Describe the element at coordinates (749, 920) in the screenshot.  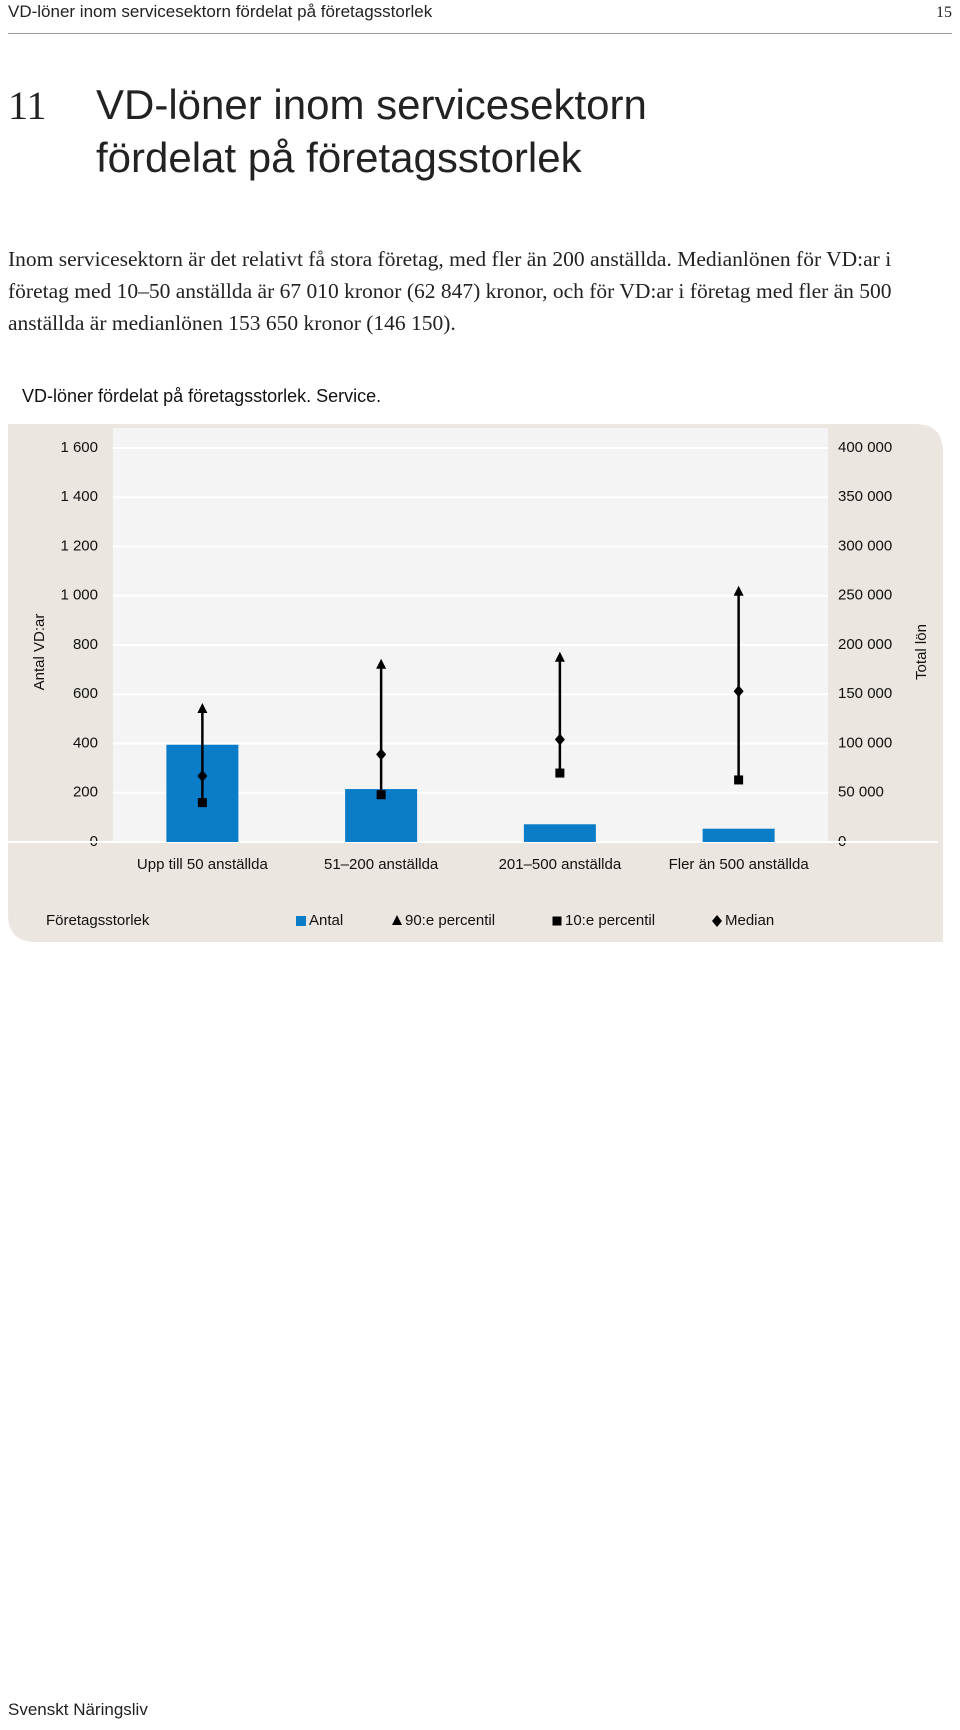
I see `legend-label: Median` at that location.